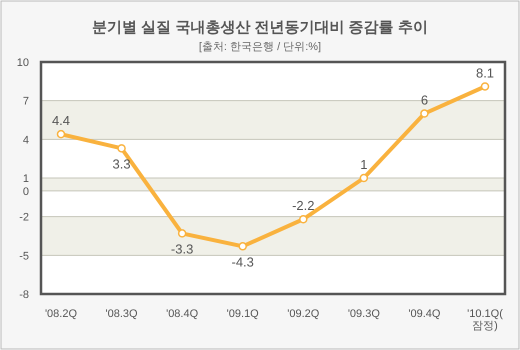 The image size is (520, 350). Describe the element at coordinates (61, 314) in the screenshot. I see `x-tick-label: '08.2Q` at that location.